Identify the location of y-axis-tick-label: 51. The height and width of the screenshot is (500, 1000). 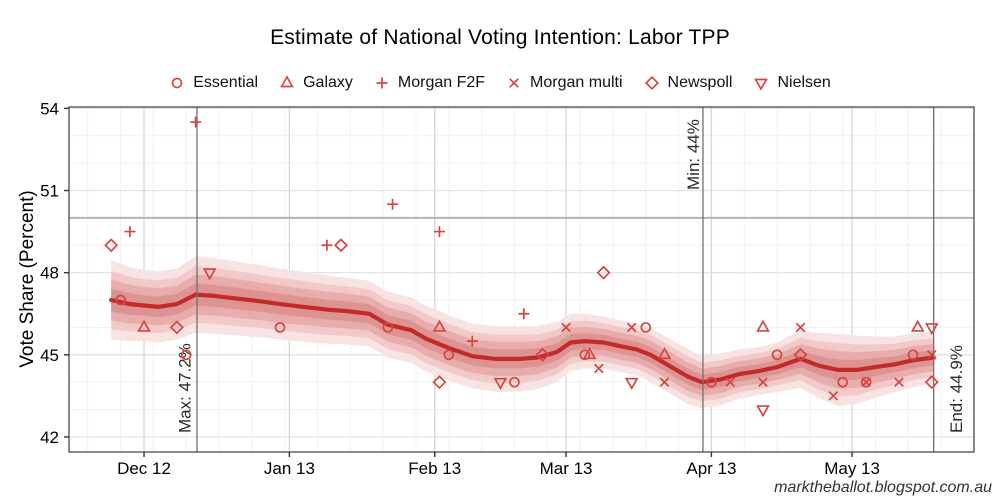
(49, 191).